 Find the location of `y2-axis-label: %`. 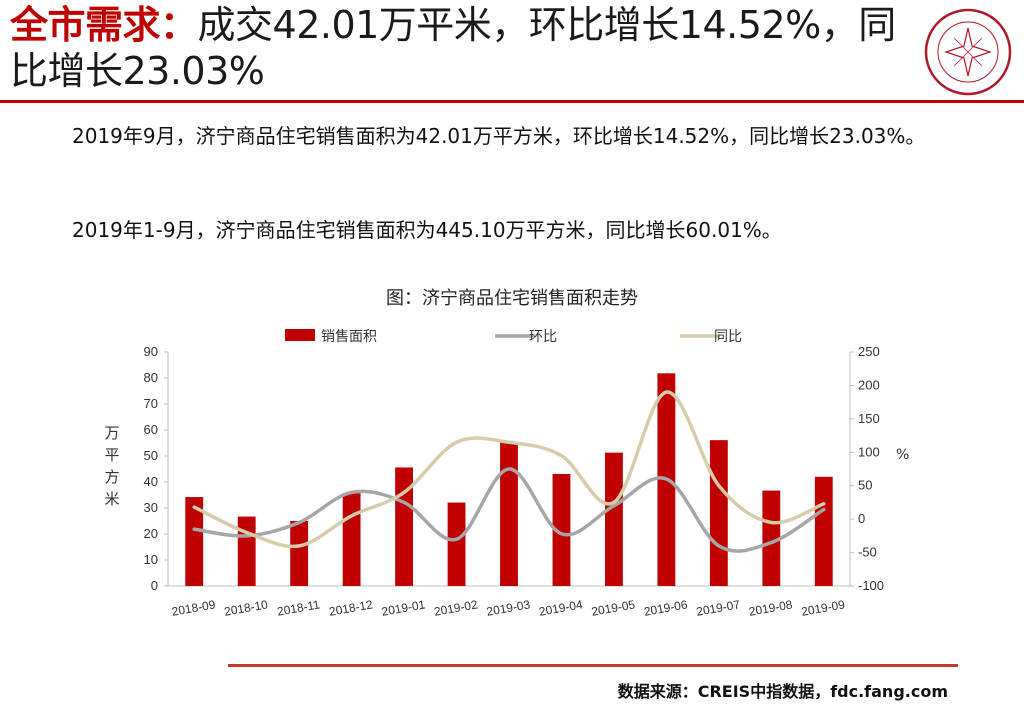

y2-axis-label: % is located at coordinates (902, 455).